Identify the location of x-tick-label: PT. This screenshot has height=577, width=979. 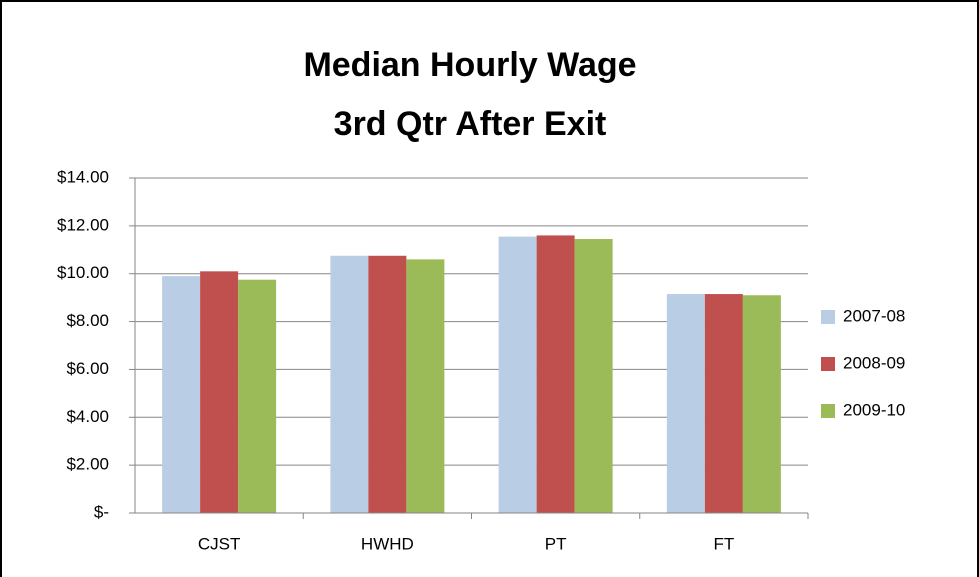
(556, 543).